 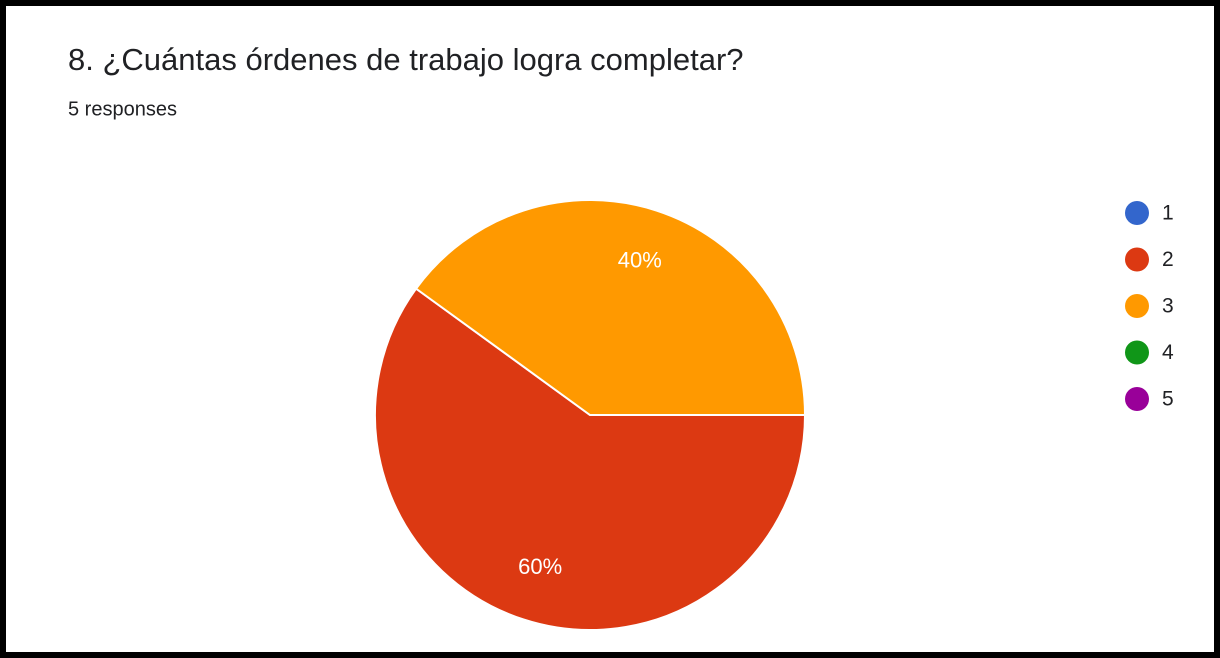 I want to click on legend-label: 4, so click(x=1168, y=352).